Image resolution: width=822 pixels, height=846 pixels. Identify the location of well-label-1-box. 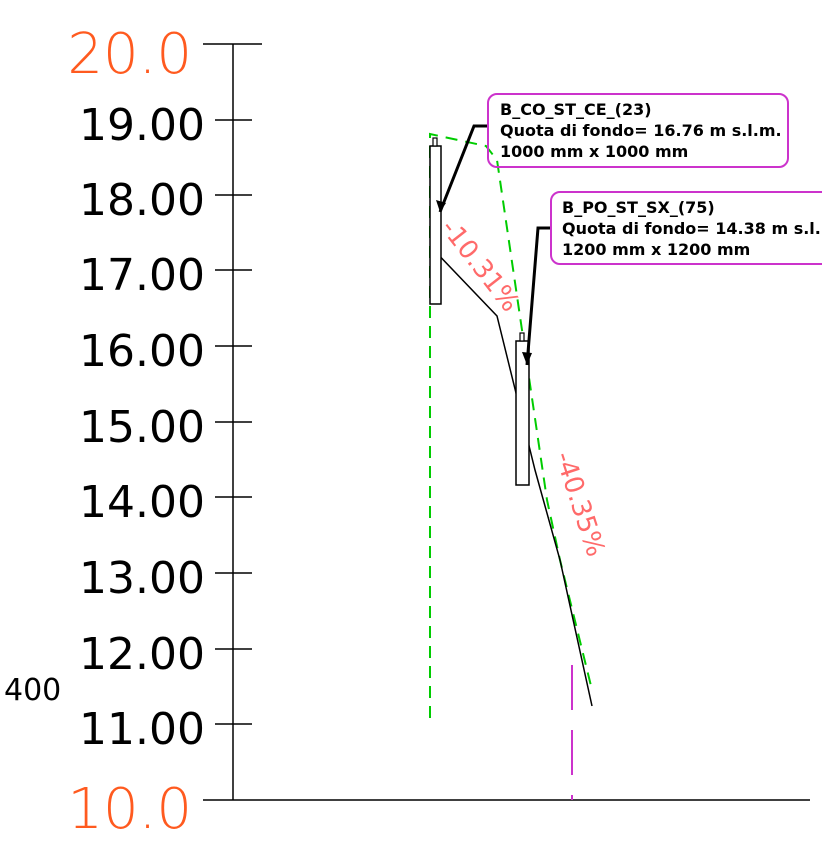
(638, 130).